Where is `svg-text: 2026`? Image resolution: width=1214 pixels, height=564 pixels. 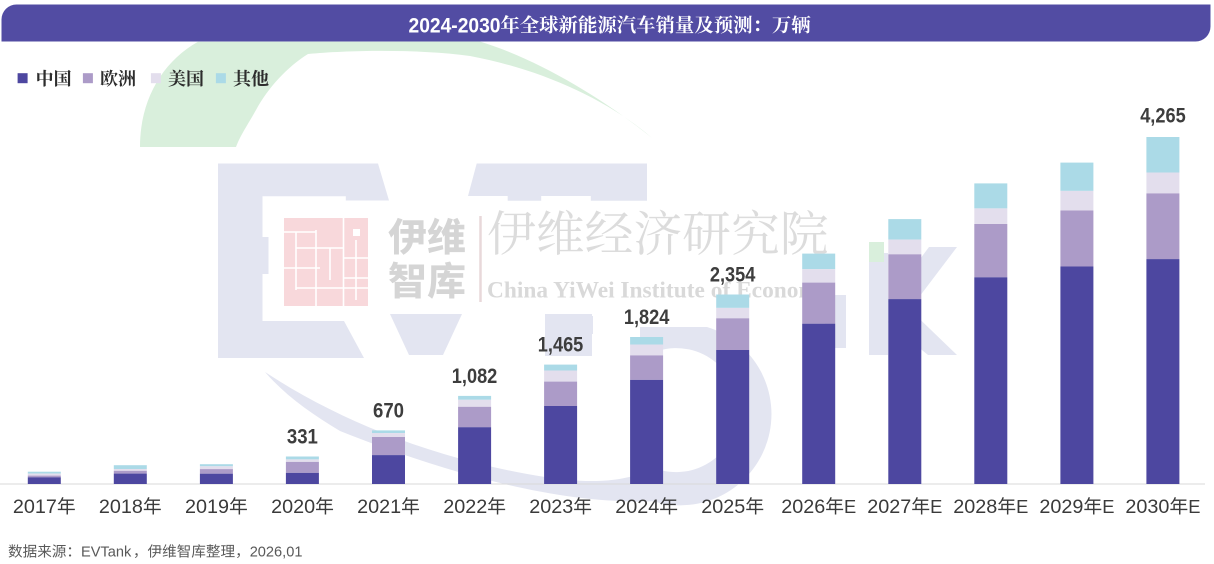
svg-text: 2026 is located at coordinates (803, 507).